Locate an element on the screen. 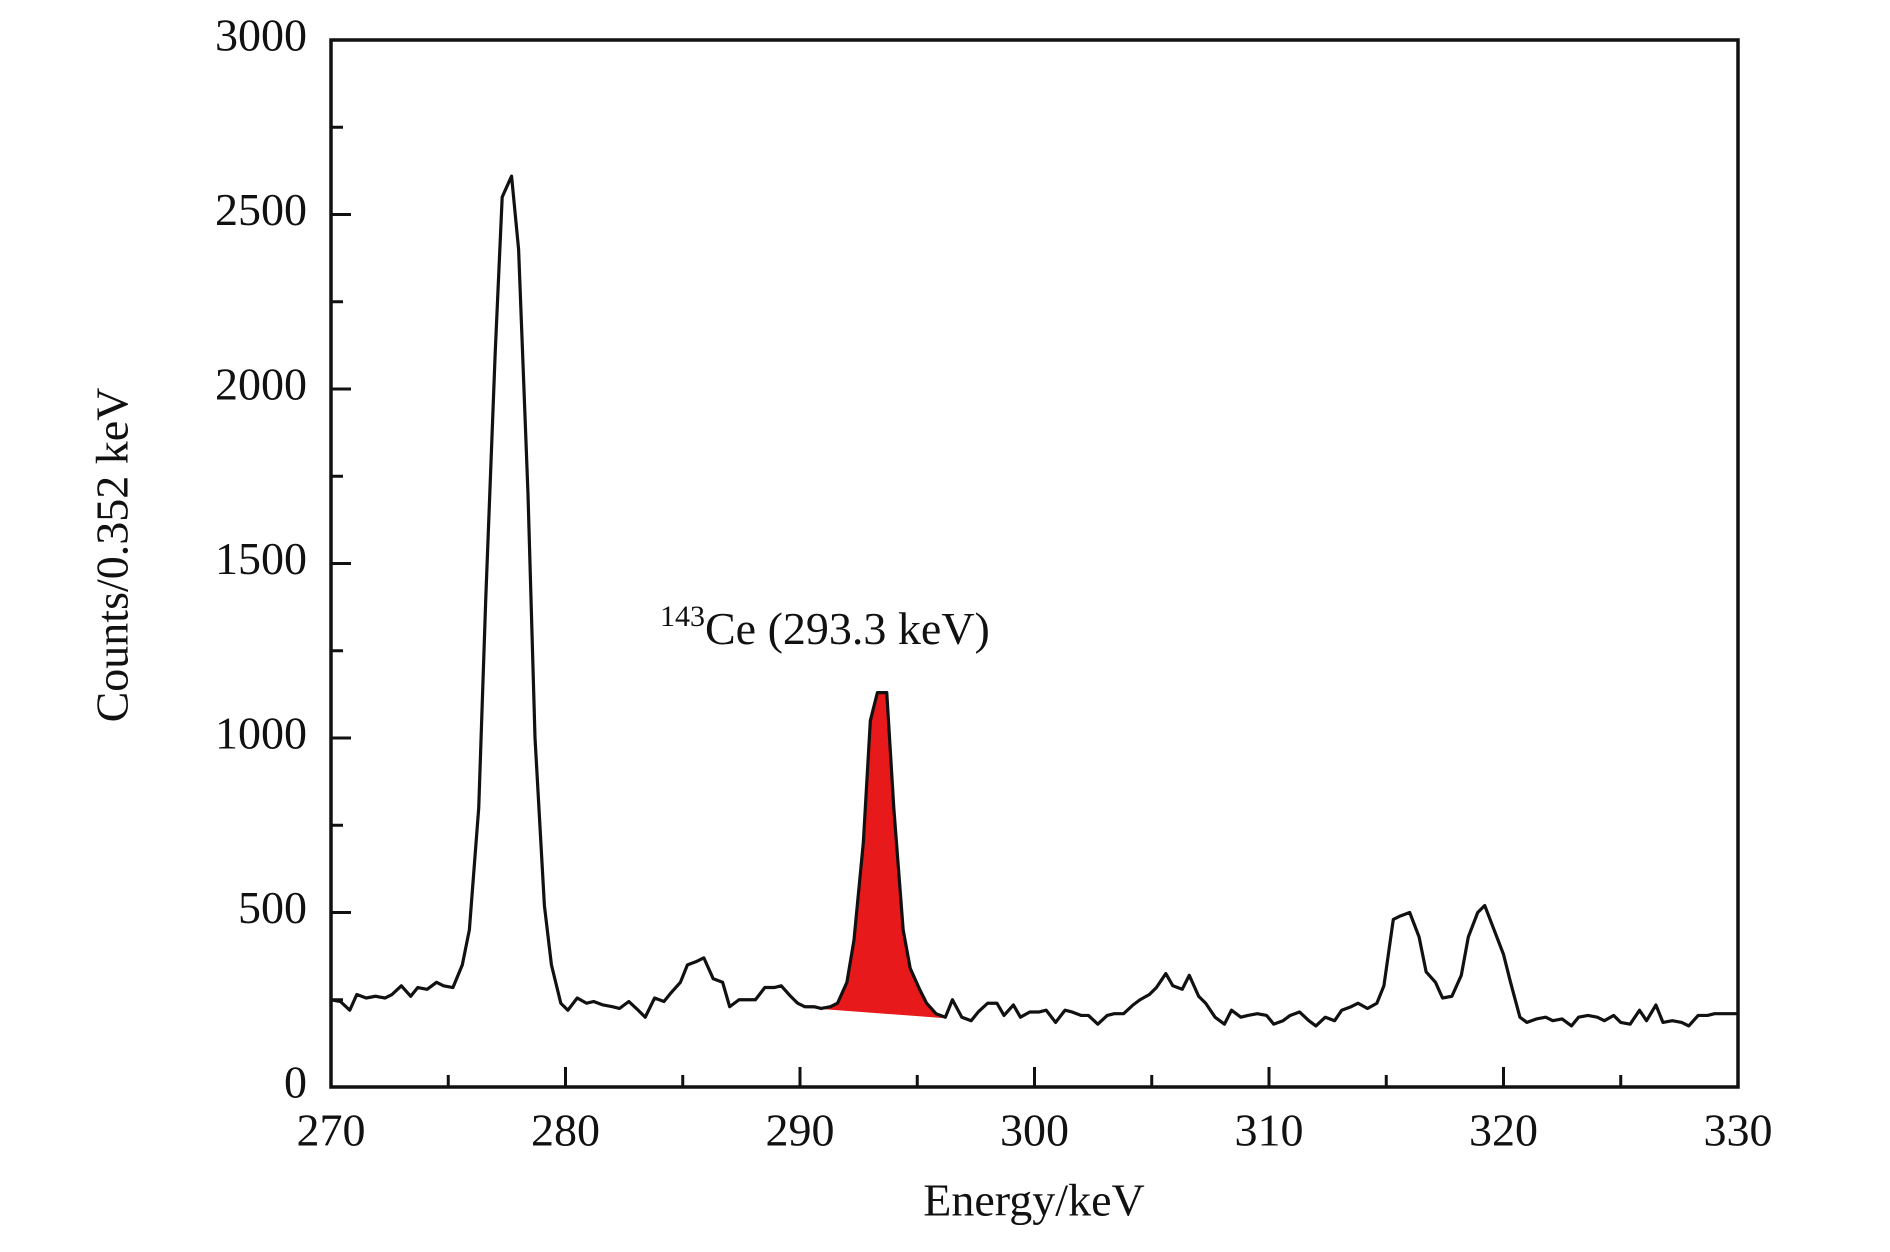 Image resolution: width=1890 pixels, height=1252 pixels. y-tick-label: 2500 is located at coordinates (261, 209).